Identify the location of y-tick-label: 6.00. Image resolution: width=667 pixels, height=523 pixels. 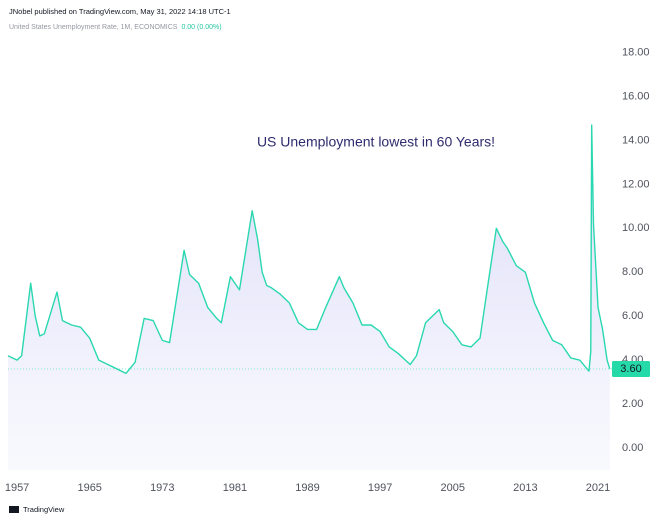
(632, 316).